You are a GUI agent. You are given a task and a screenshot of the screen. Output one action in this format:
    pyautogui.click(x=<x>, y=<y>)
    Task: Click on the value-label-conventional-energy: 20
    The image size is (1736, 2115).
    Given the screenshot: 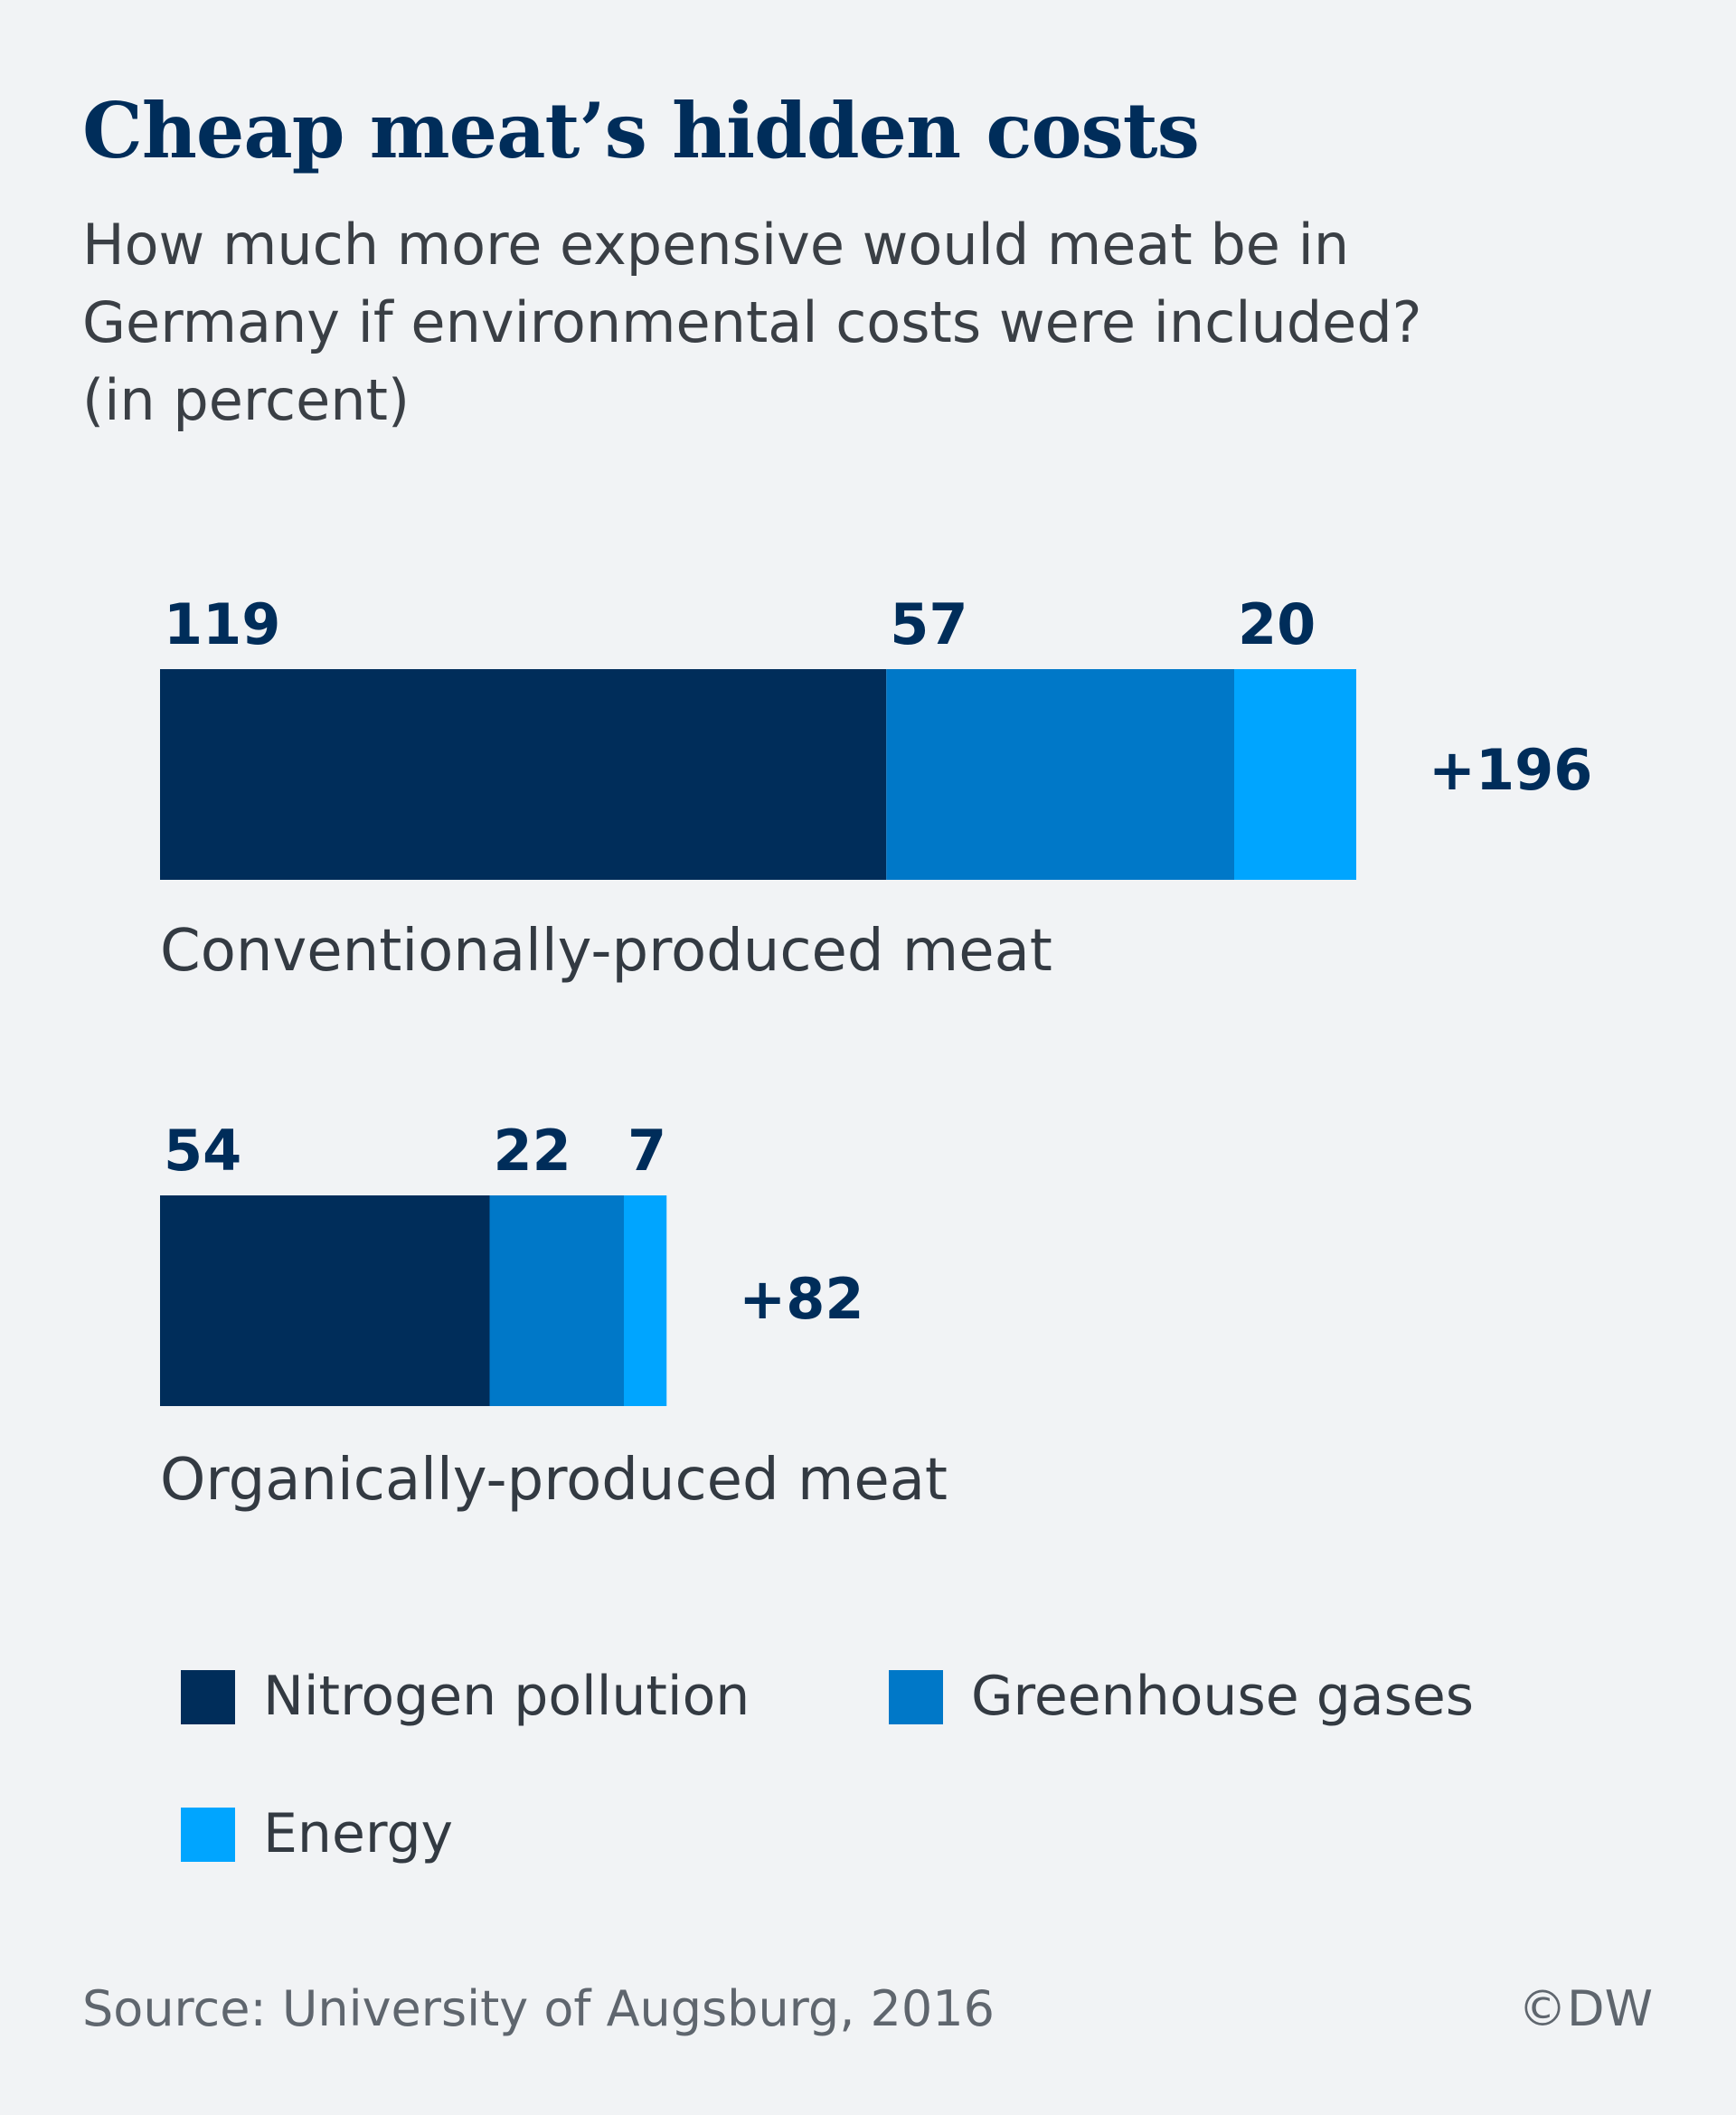 What is the action you would take?
    pyautogui.click(x=1277, y=624)
    